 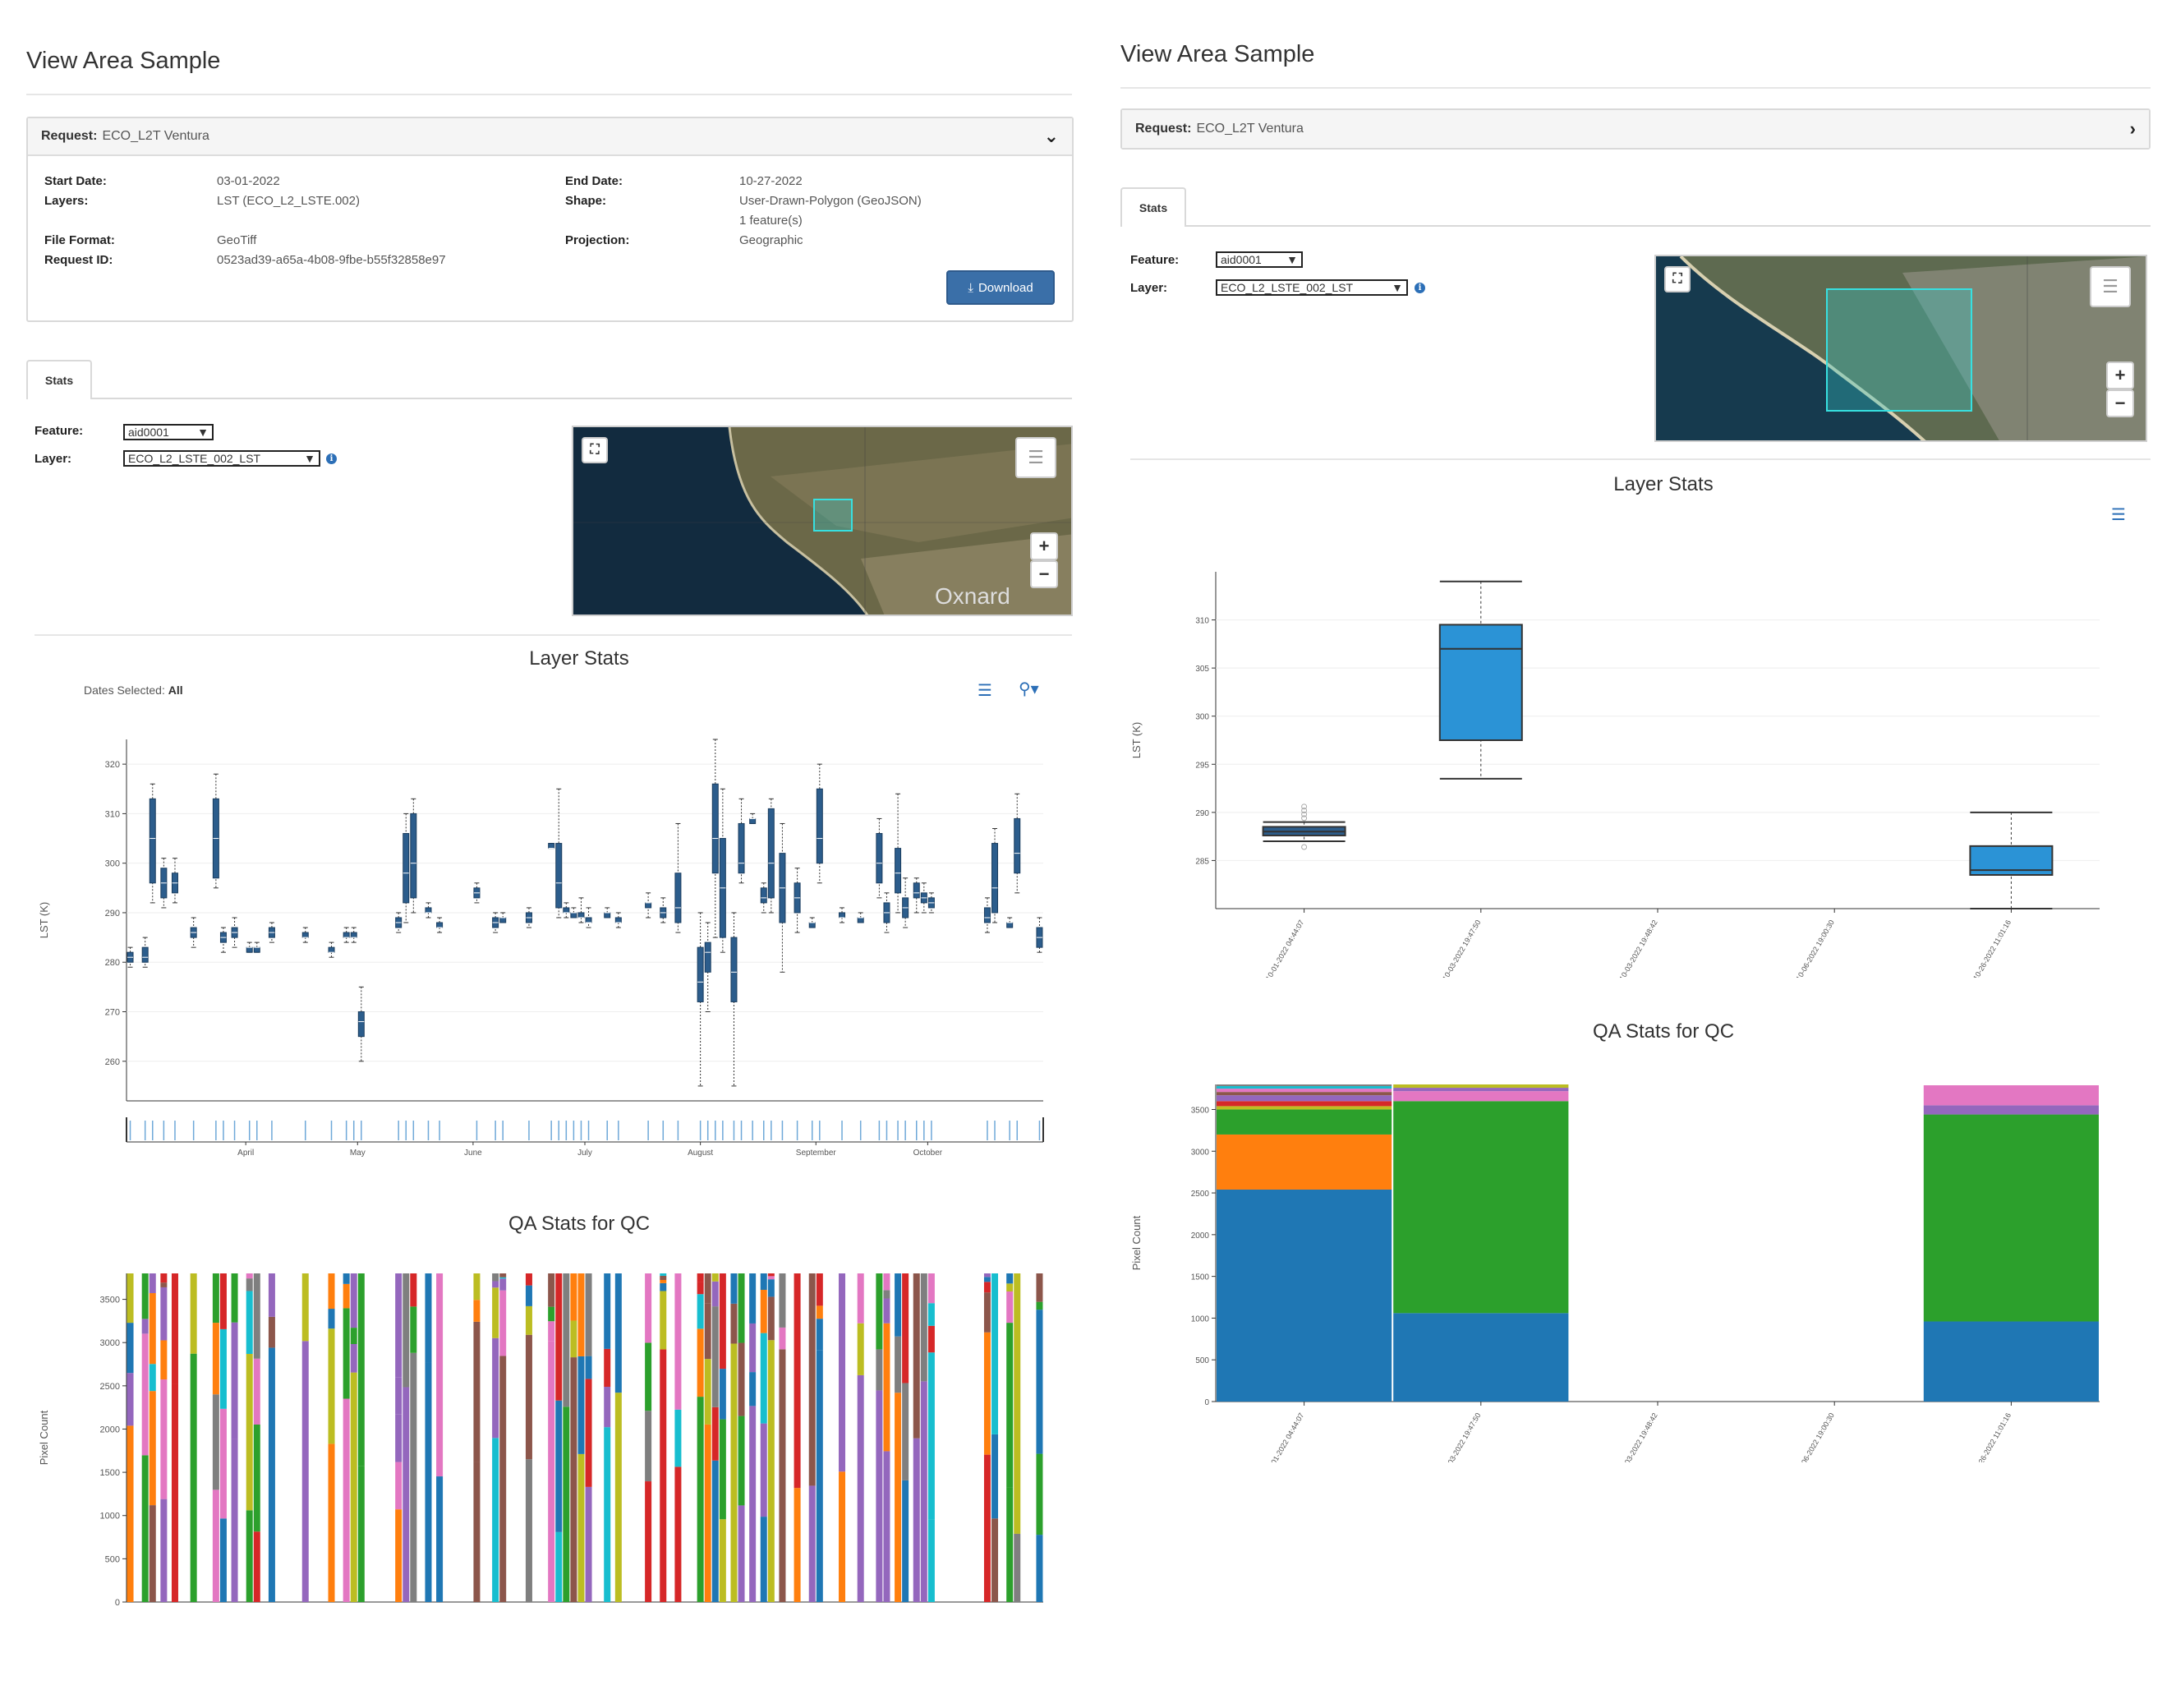 I want to click on outlier-point, so click(x=1304, y=806).